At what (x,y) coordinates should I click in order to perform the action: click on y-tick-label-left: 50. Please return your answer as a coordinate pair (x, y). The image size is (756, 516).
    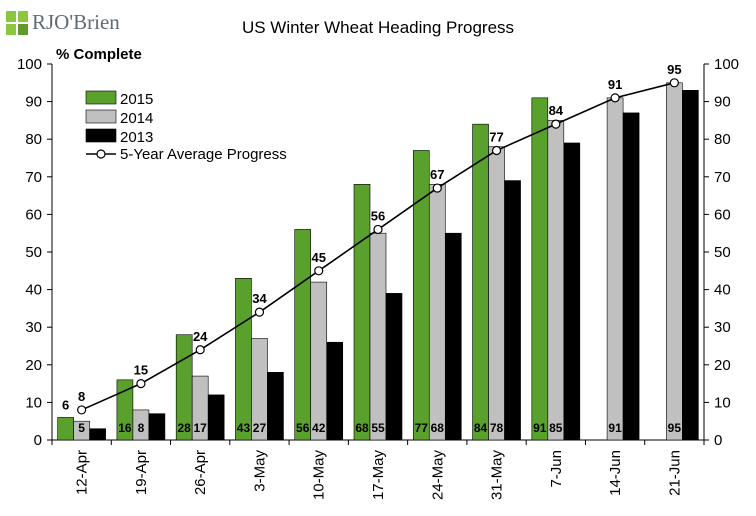
    Looking at the image, I should click on (33, 252).